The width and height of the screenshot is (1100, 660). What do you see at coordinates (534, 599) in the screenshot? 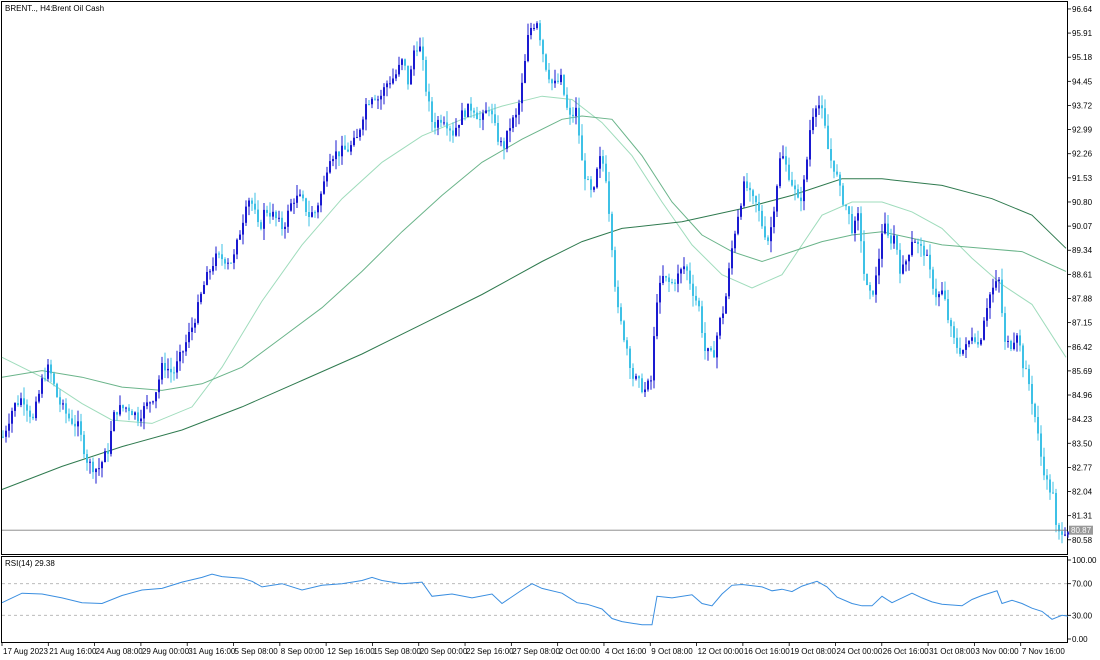
I see `rsi-panel` at bounding box center [534, 599].